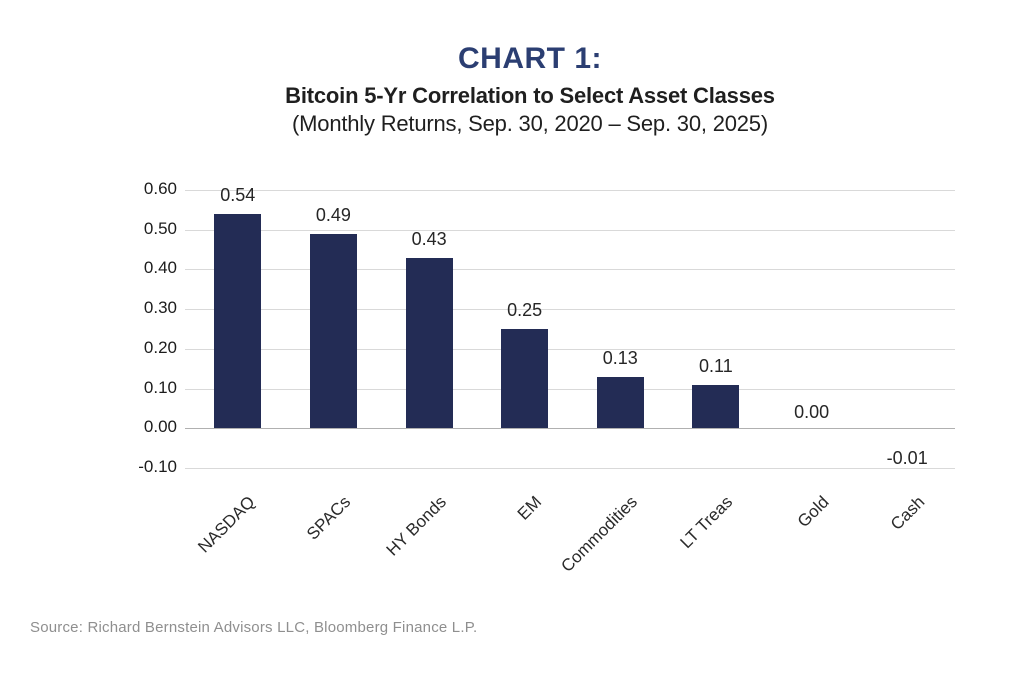  Describe the element at coordinates (160, 387) in the screenshot. I see `y-axis-tick: 0.10` at that location.